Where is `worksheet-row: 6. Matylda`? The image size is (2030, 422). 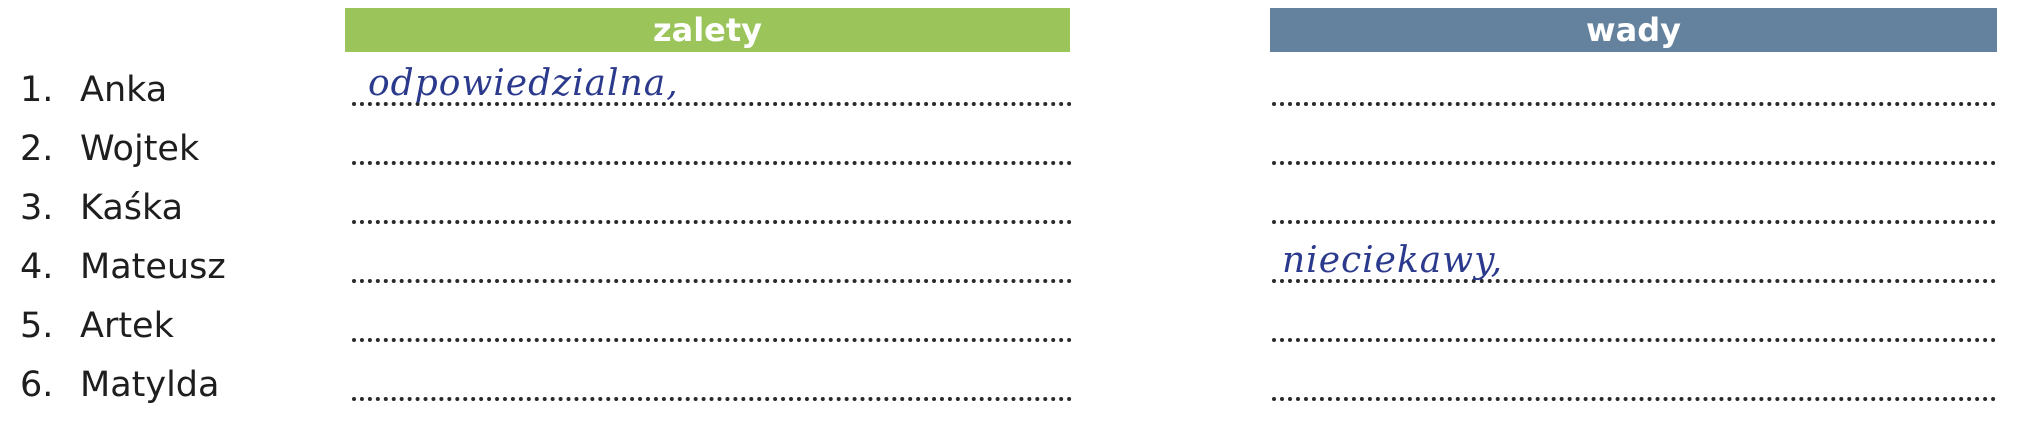
worksheet-row: 6. Matylda is located at coordinates (1015, 385).